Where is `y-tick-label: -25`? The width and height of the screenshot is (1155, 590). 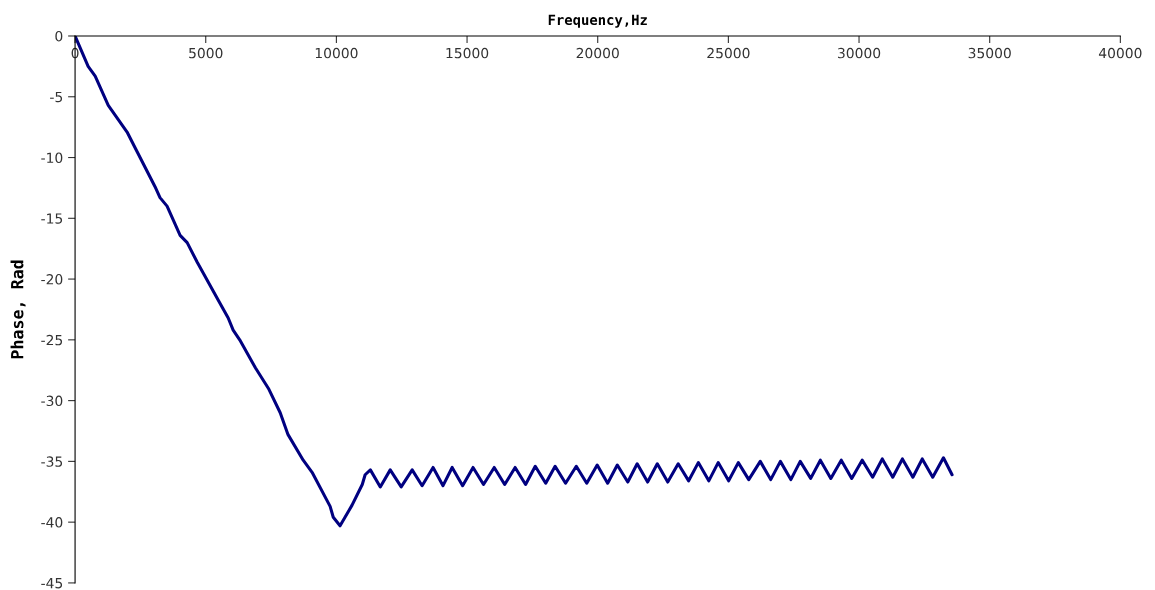
y-tick-label: -25 is located at coordinates (52, 340).